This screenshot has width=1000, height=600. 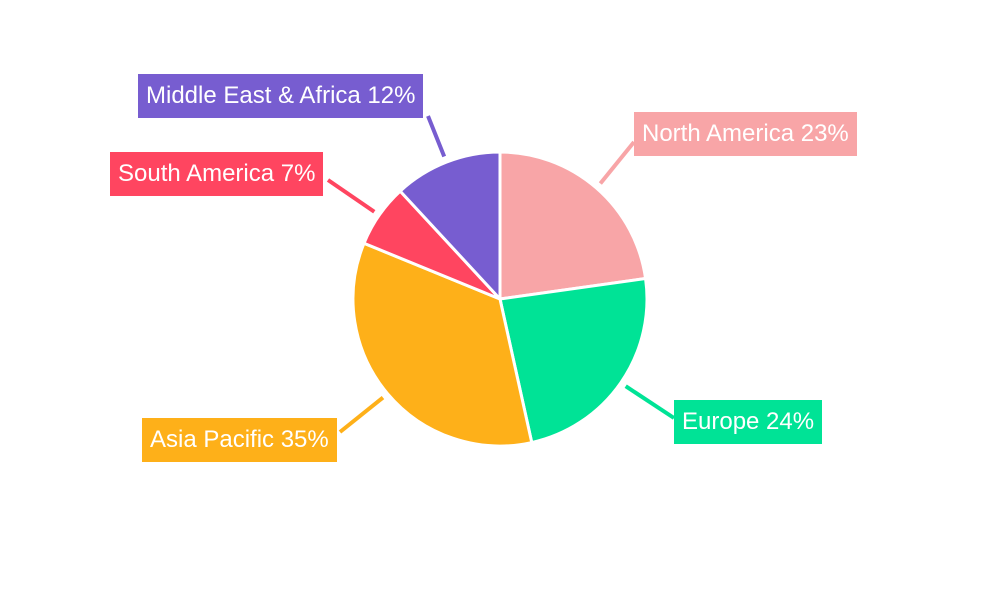 I want to click on leader-line-south-america, so click(x=351, y=196).